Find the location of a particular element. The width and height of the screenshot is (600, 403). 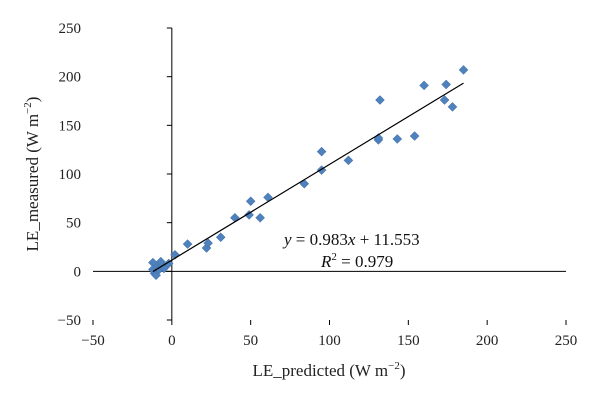

eq-x: x is located at coordinates (351, 239).